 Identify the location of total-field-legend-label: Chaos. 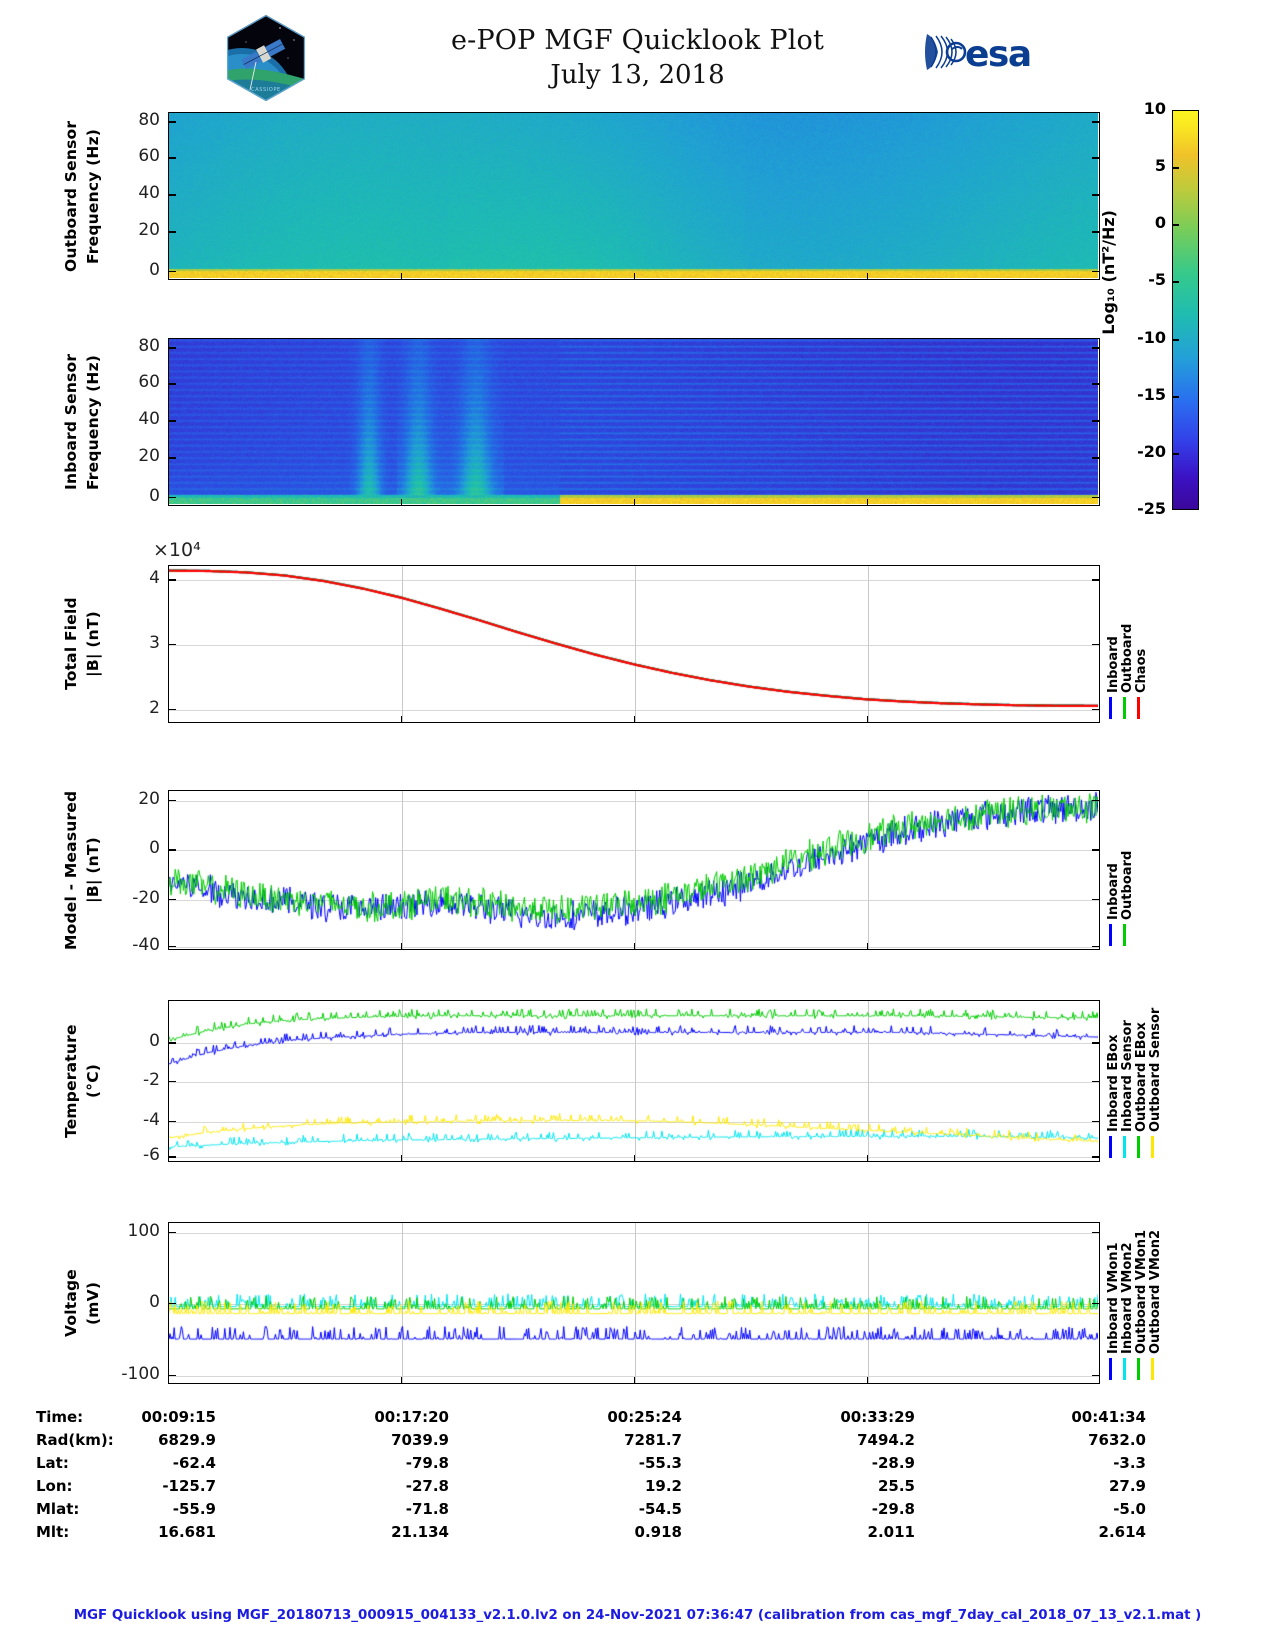
(1141, 670).